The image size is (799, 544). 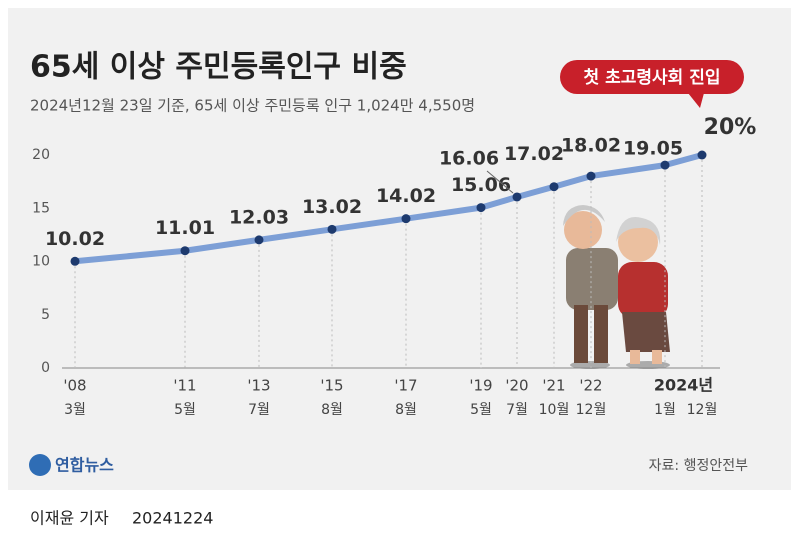 What do you see at coordinates (172, 518) in the screenshot?
I see `date: 20241224` at bounding box center [172, 518].